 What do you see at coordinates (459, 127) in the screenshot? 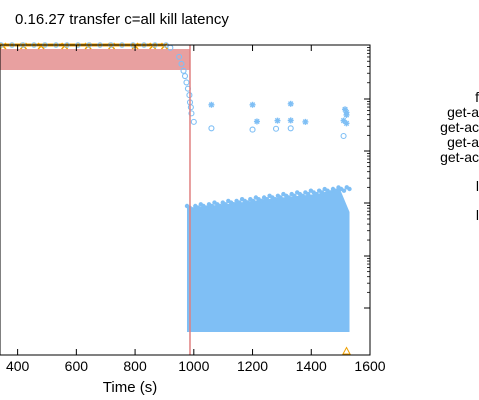
I see `legend-entry-3: get-ac` at bounding box center [459, 127].